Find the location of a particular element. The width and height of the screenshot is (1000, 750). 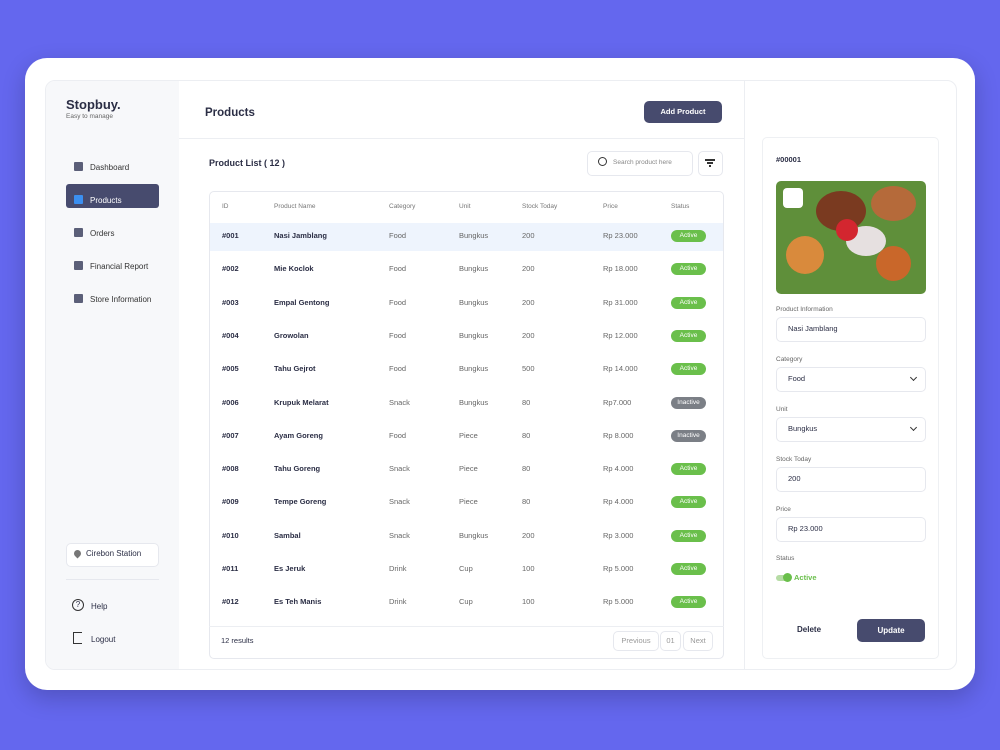

row-highlight is located at coordinates (466, 237).